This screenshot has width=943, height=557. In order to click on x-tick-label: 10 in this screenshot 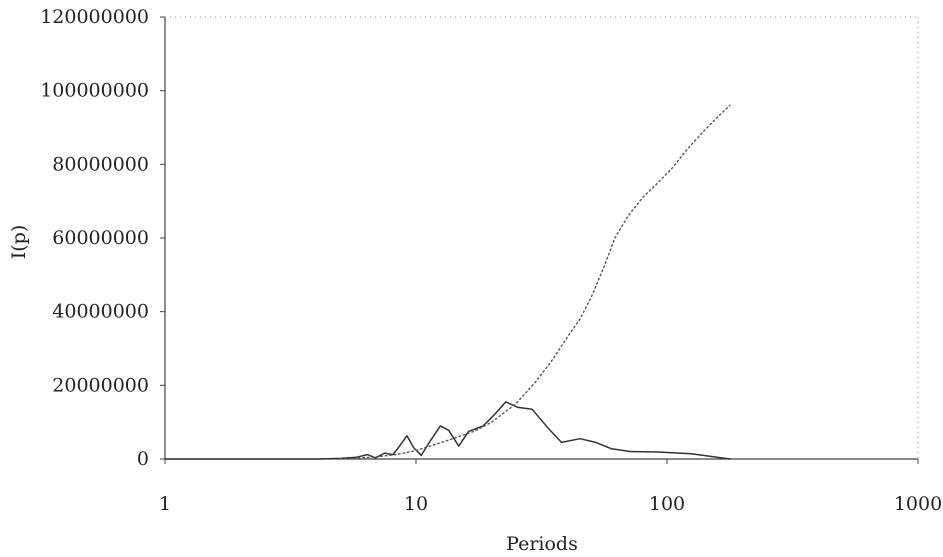, I will do `click(416, 504)`.